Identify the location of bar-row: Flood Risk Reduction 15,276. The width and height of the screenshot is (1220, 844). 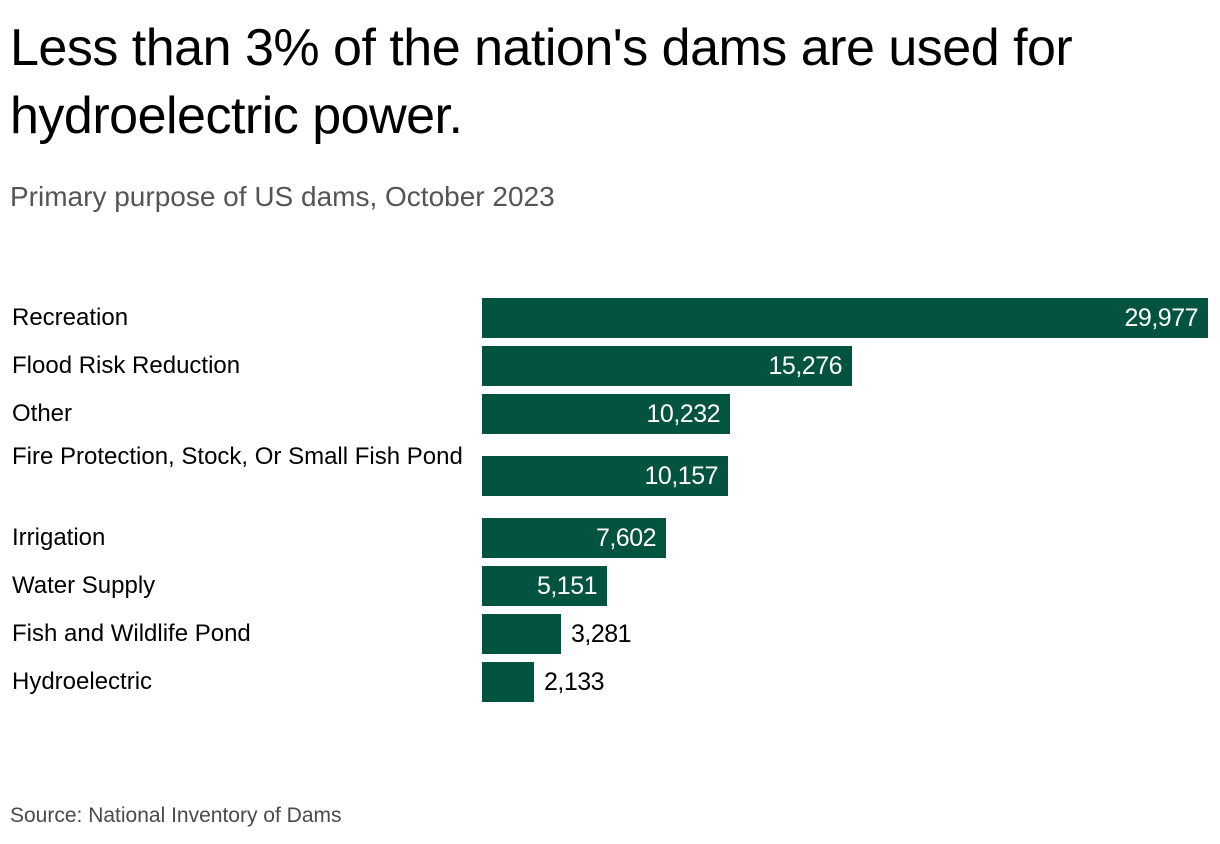
(610, 366).